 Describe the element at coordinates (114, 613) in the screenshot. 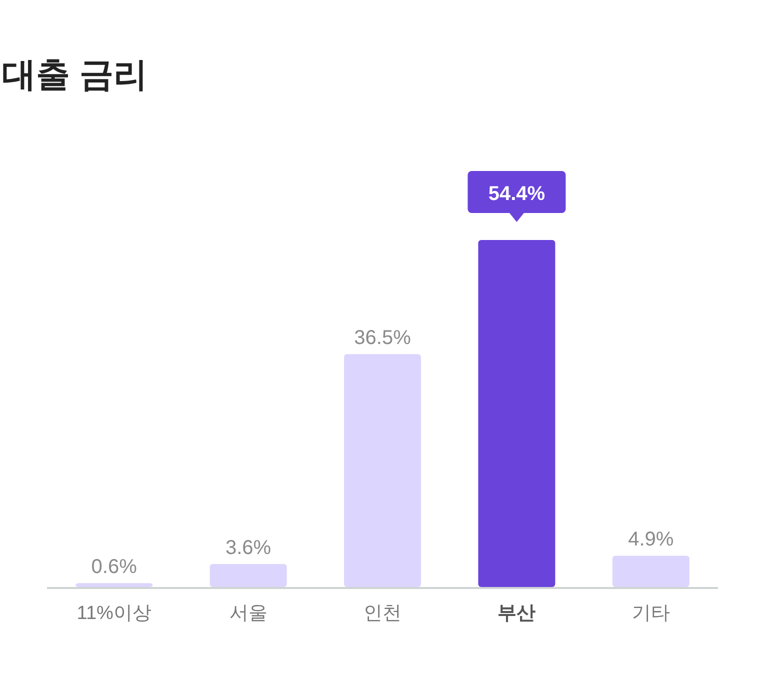

I see `x-tick-label: 11%이상` at that location.